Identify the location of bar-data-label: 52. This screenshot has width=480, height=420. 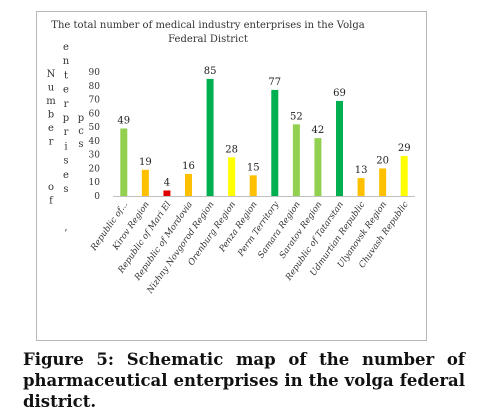
(296, 116).